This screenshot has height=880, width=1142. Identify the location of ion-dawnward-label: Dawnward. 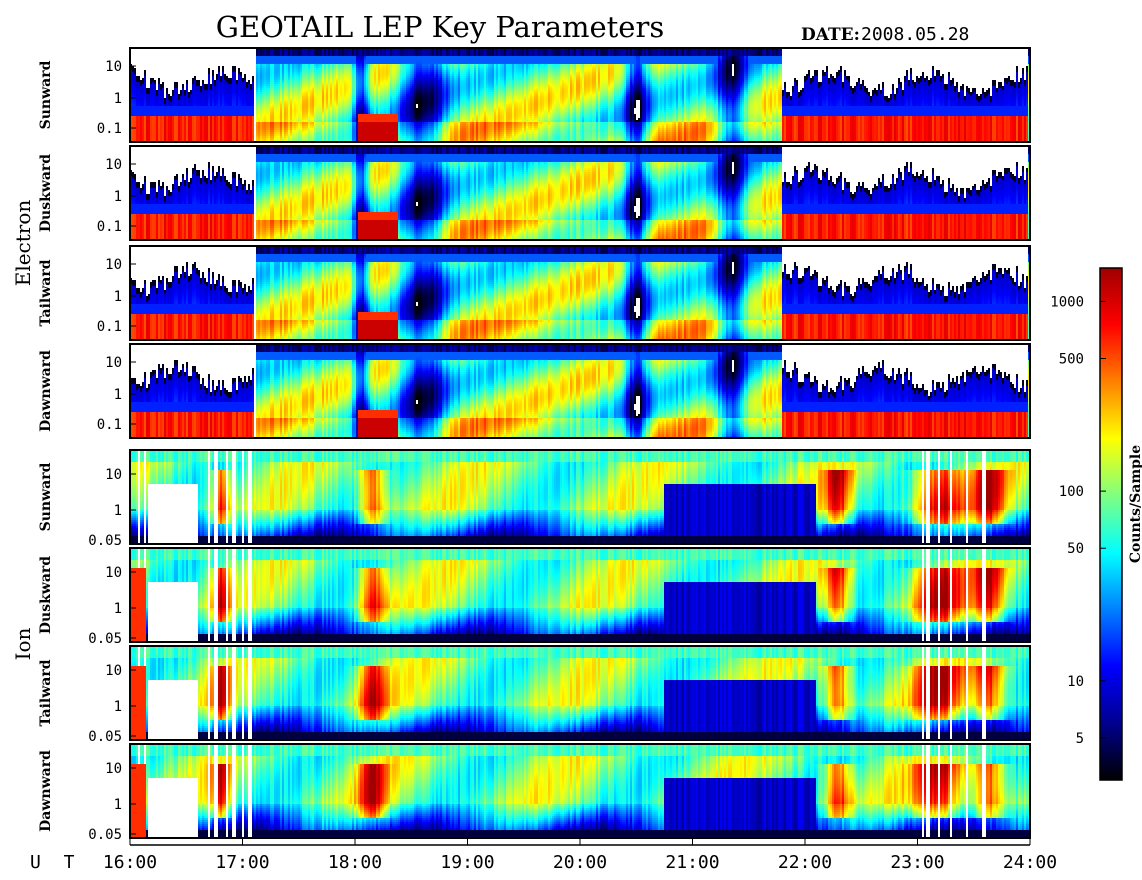
(46, 791).